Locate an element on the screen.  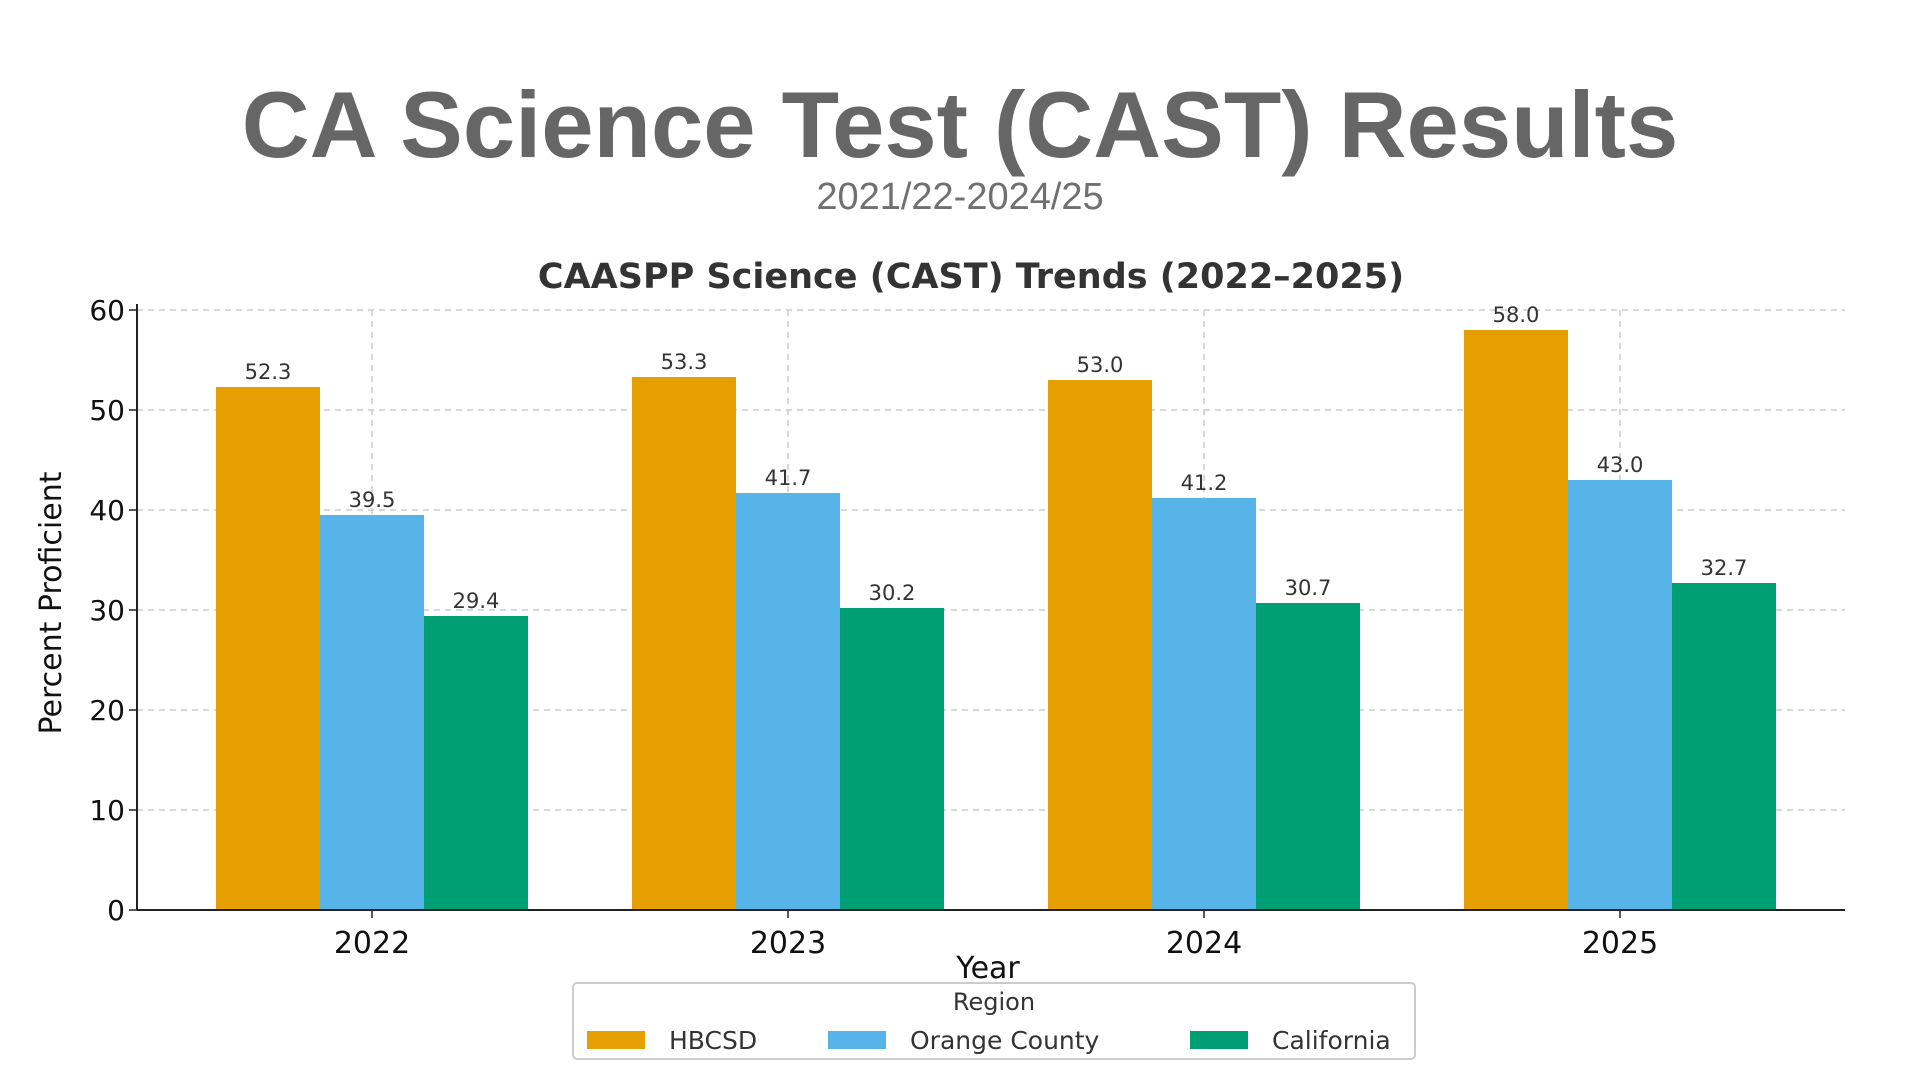
data-label-hbcsd-2022: 52.3 is located at coordinates (268, 372).